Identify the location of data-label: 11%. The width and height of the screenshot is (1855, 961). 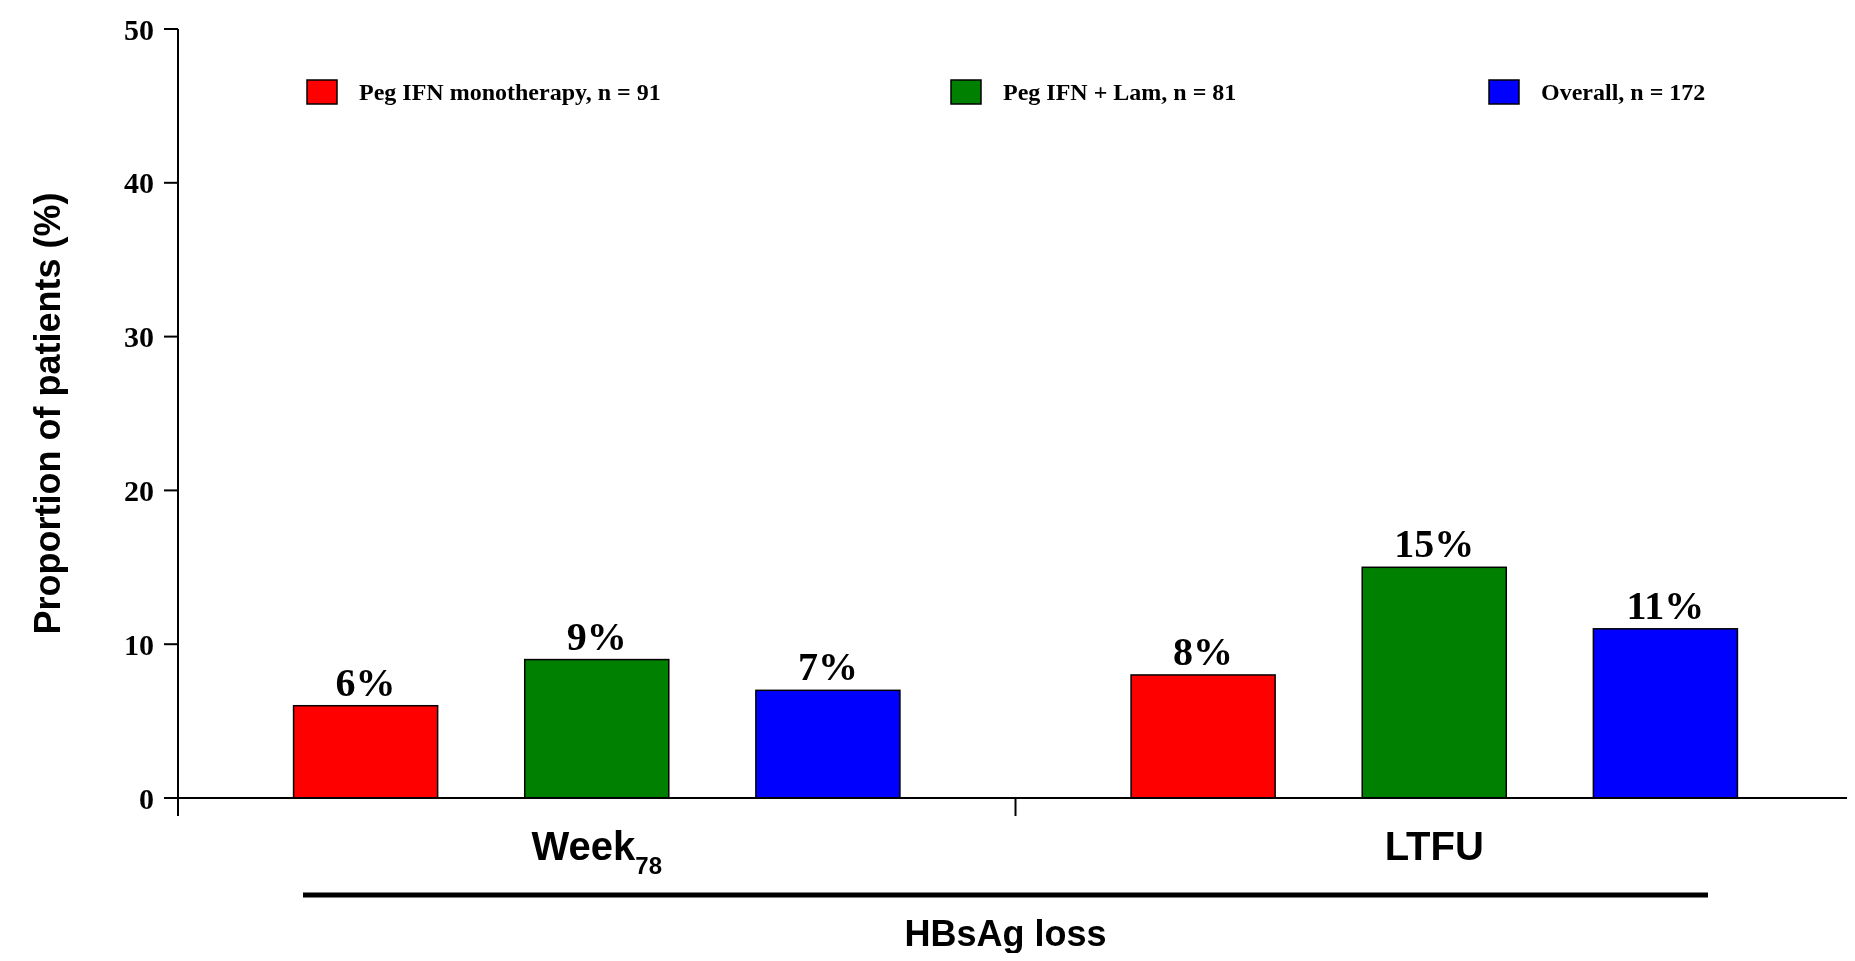
(1665, 605).